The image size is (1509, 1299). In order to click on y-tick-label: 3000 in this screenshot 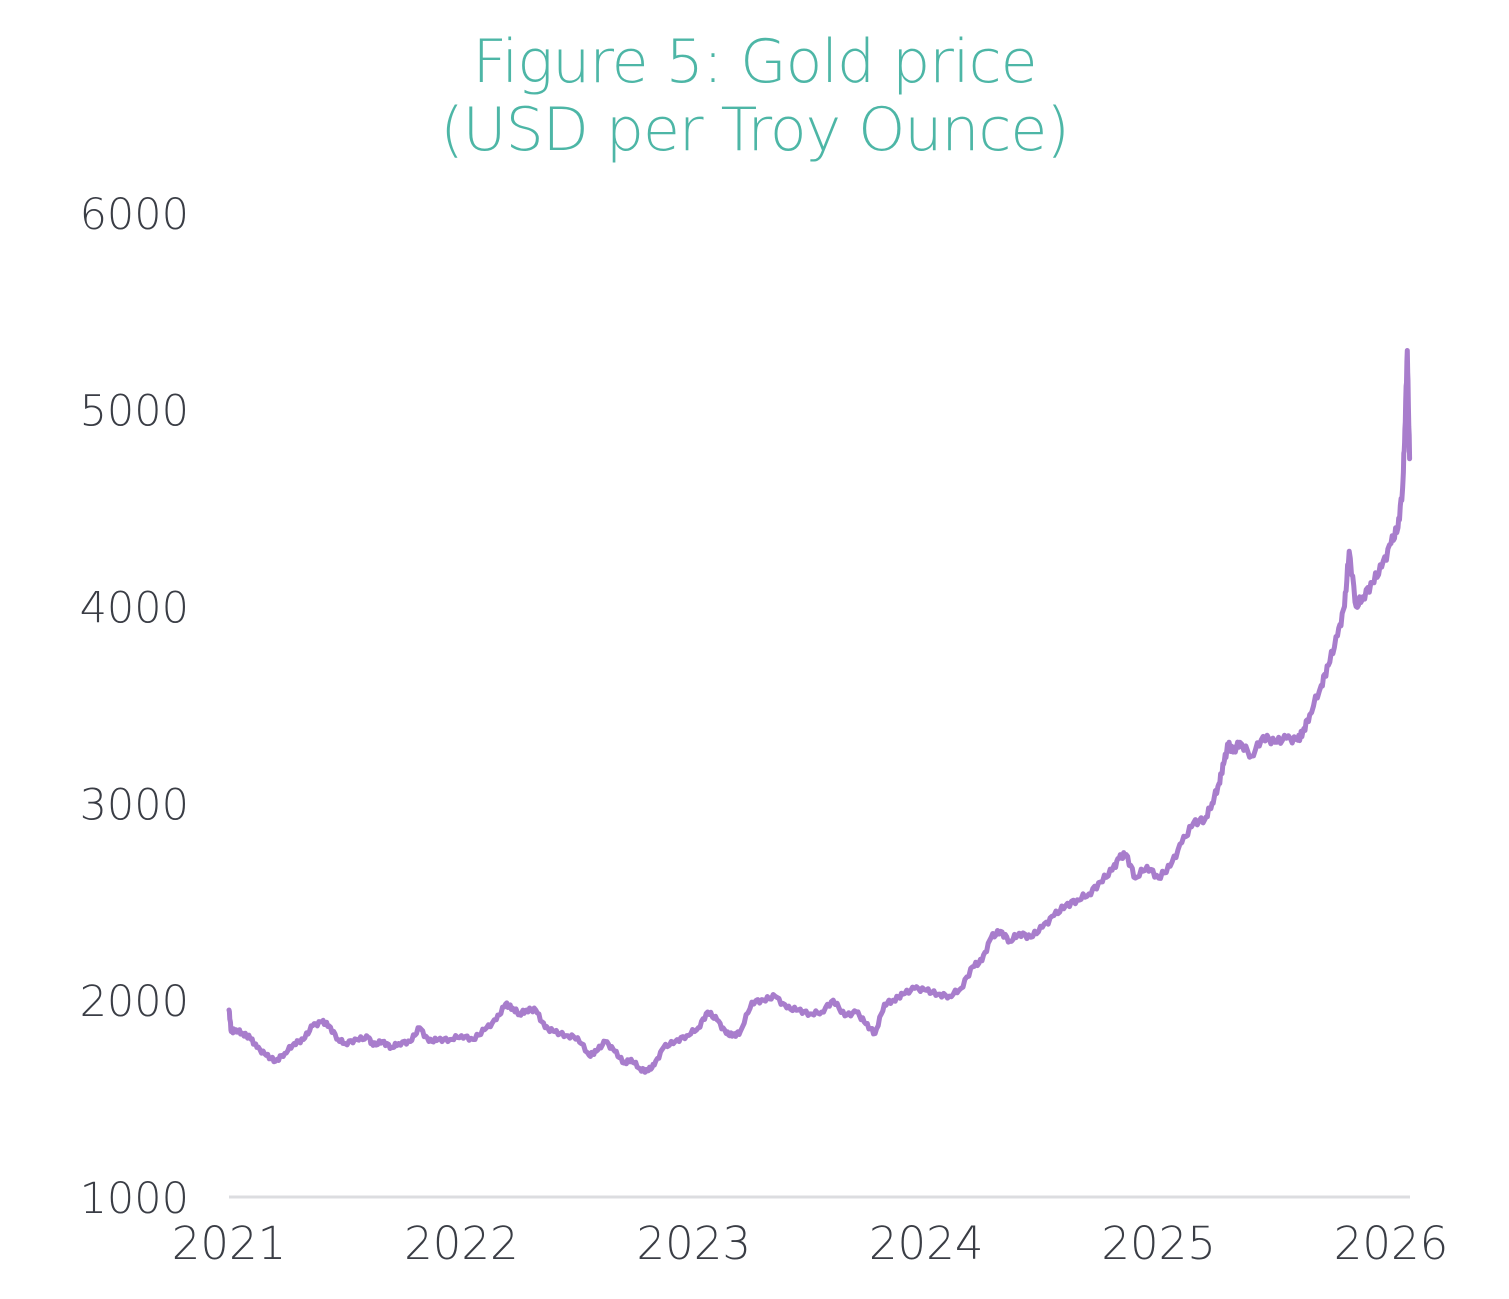, I will do `click(134, 805)`.